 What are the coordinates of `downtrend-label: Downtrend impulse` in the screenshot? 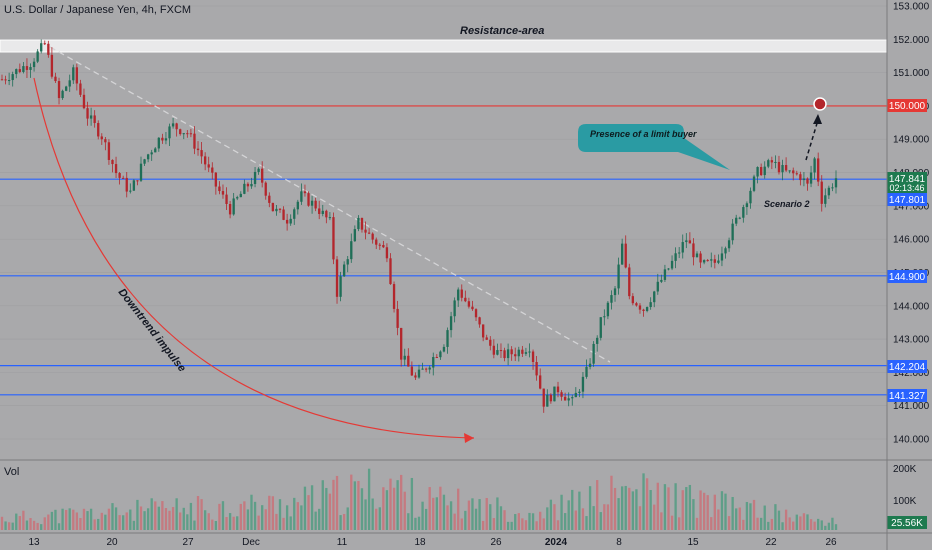 It's located at (152, 330).